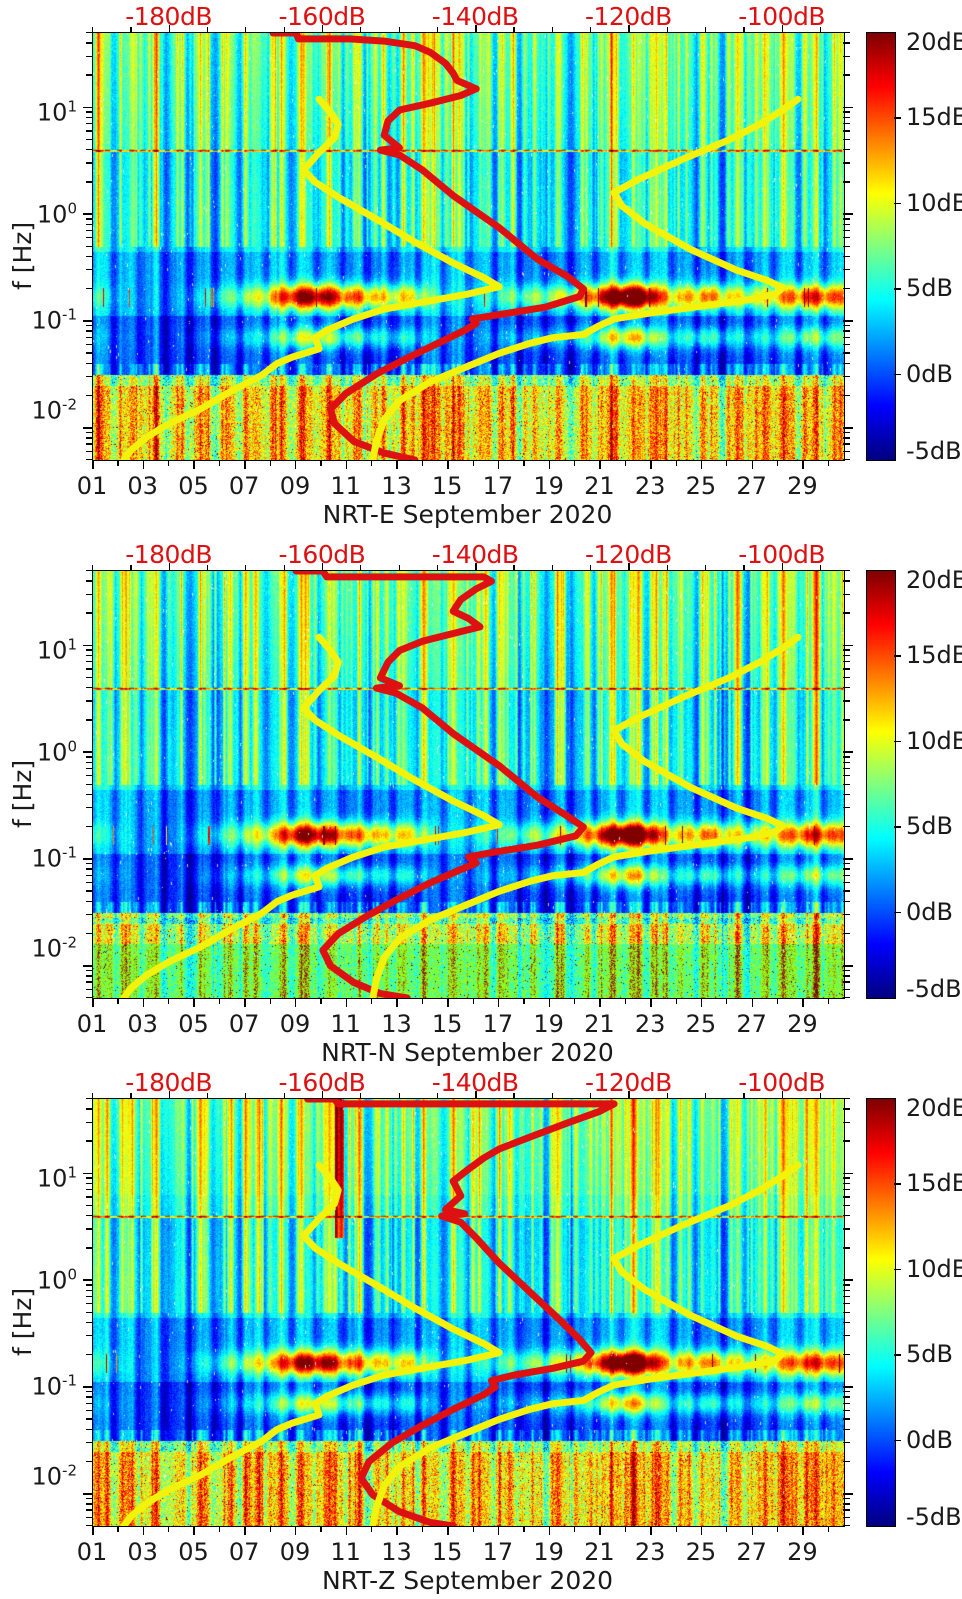 The width and height of the screenshot is (962, 1599). I want to click on colorbar-tick-label: 15dB, so click(934, 1183).